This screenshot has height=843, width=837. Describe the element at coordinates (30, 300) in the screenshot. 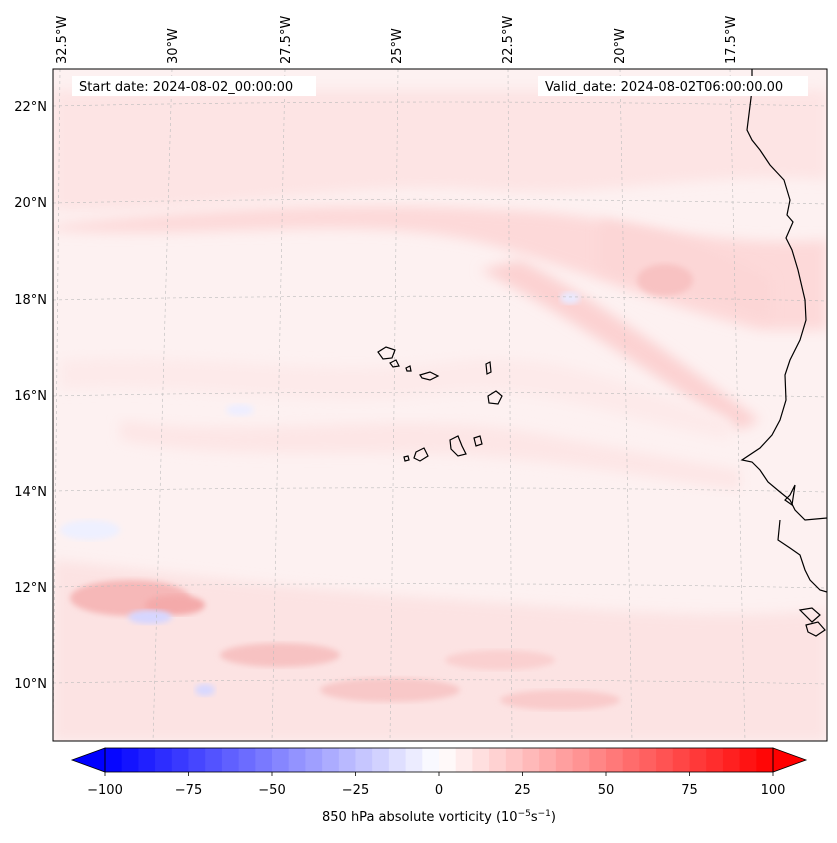

I see `lat-label: 18°N` at that location.